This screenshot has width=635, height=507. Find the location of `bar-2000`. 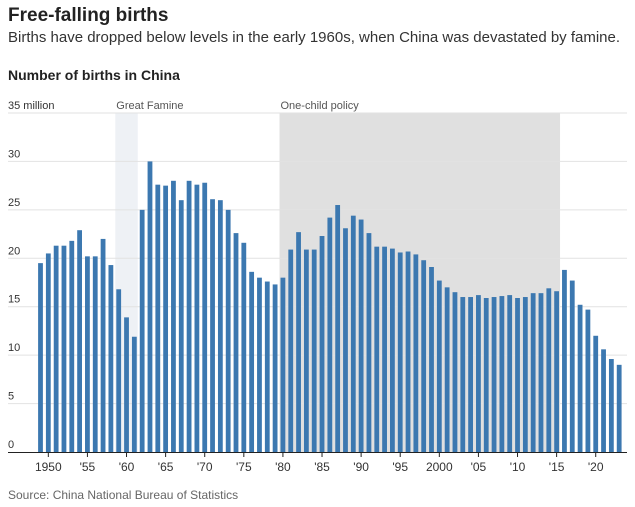

bar-2000 is located at coordinates (439, 366).